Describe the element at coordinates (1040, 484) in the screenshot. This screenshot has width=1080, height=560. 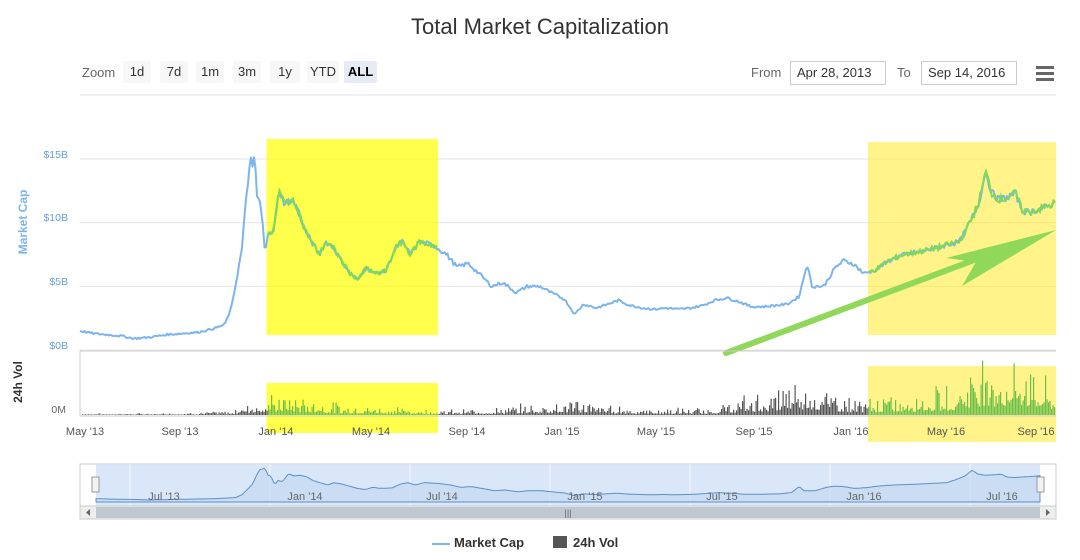
I see `navigator-right-handle` at that location.